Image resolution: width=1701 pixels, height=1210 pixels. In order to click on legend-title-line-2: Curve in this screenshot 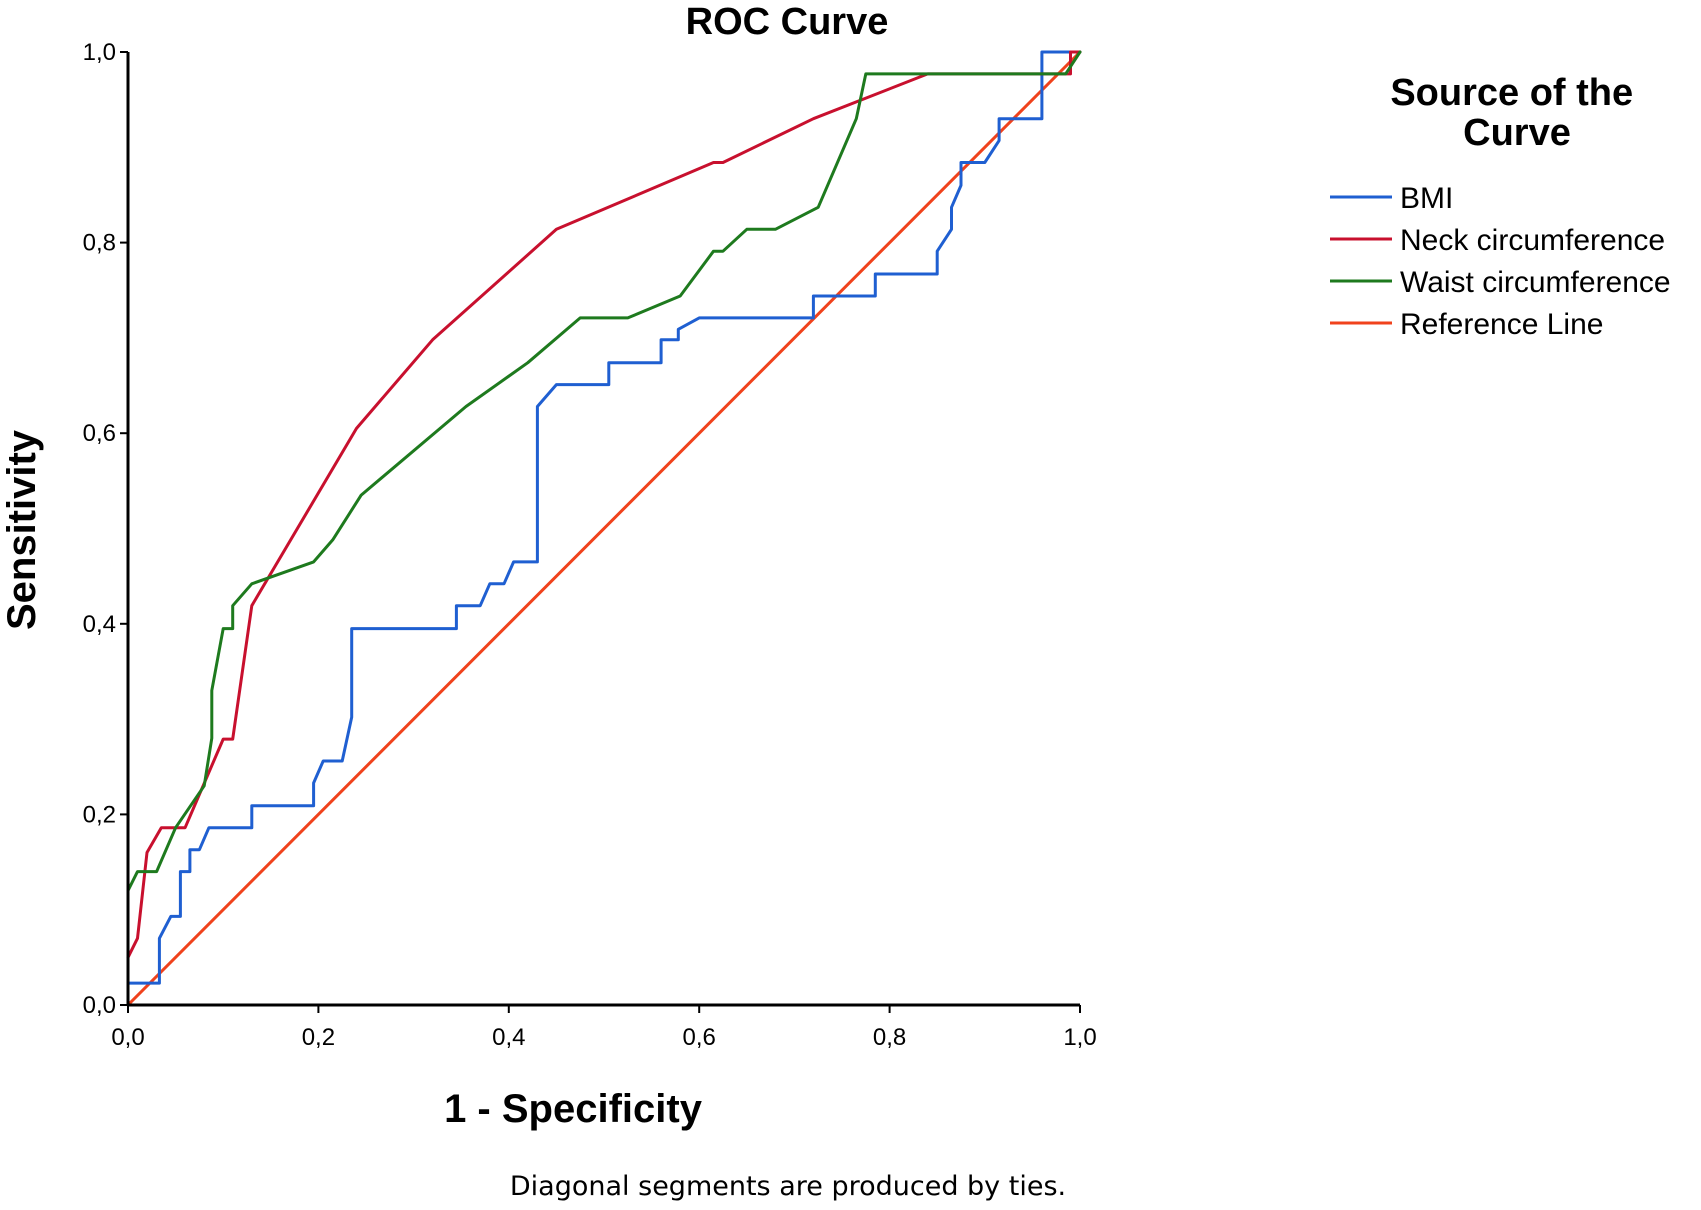, I will do `click(1517, 133)`.